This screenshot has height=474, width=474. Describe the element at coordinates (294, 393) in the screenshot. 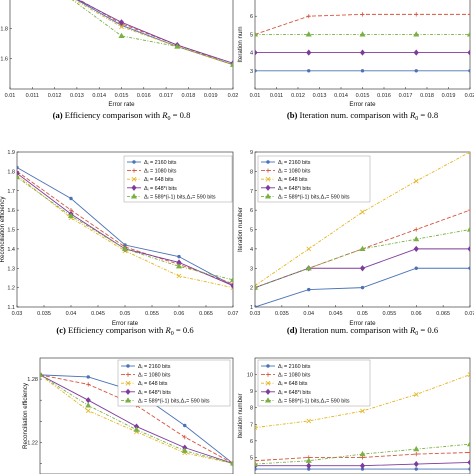

I see `legend-label: Δᵢ = 648*i bits` at that location.